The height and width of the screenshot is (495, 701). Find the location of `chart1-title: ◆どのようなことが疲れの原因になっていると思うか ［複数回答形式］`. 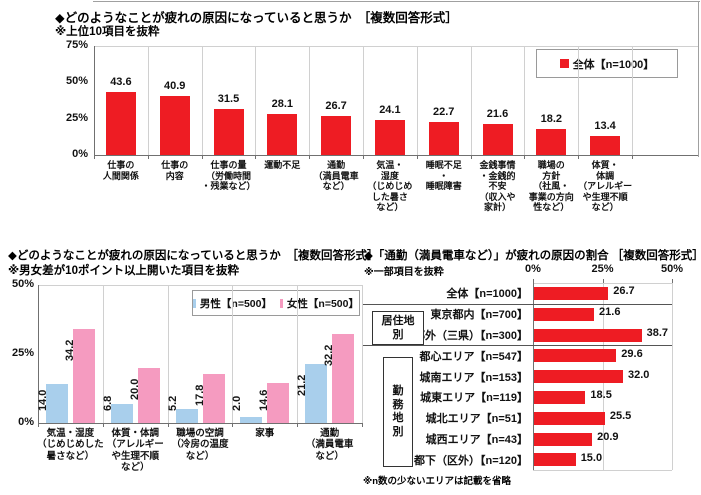

chart1-title: ◆どのようなことが疲れの原因になっていると思うか ［複数回答形式］ is located at coordinates (256, 18).